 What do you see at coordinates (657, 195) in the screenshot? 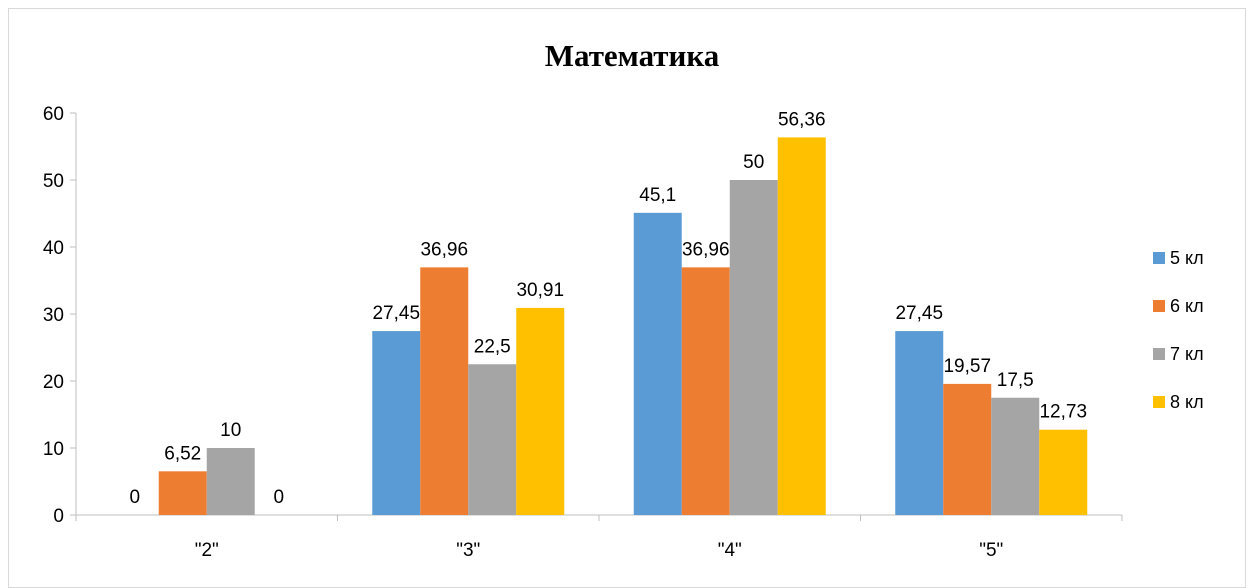
I see `data-label: 45,1` at bounding box center [657, 195].